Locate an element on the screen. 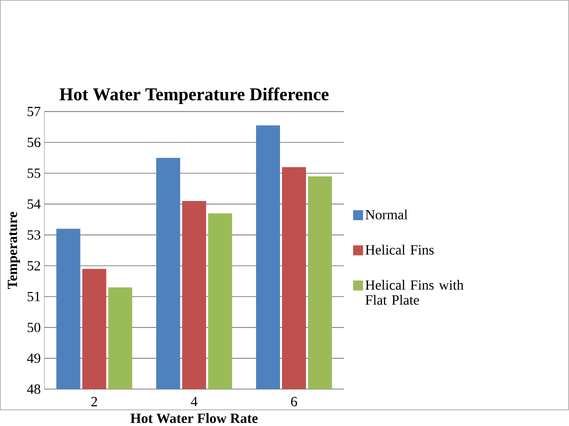 The height and width of the screenshot is (426, 569). y-tick-label: 54 is located at coordinates (34, 204).